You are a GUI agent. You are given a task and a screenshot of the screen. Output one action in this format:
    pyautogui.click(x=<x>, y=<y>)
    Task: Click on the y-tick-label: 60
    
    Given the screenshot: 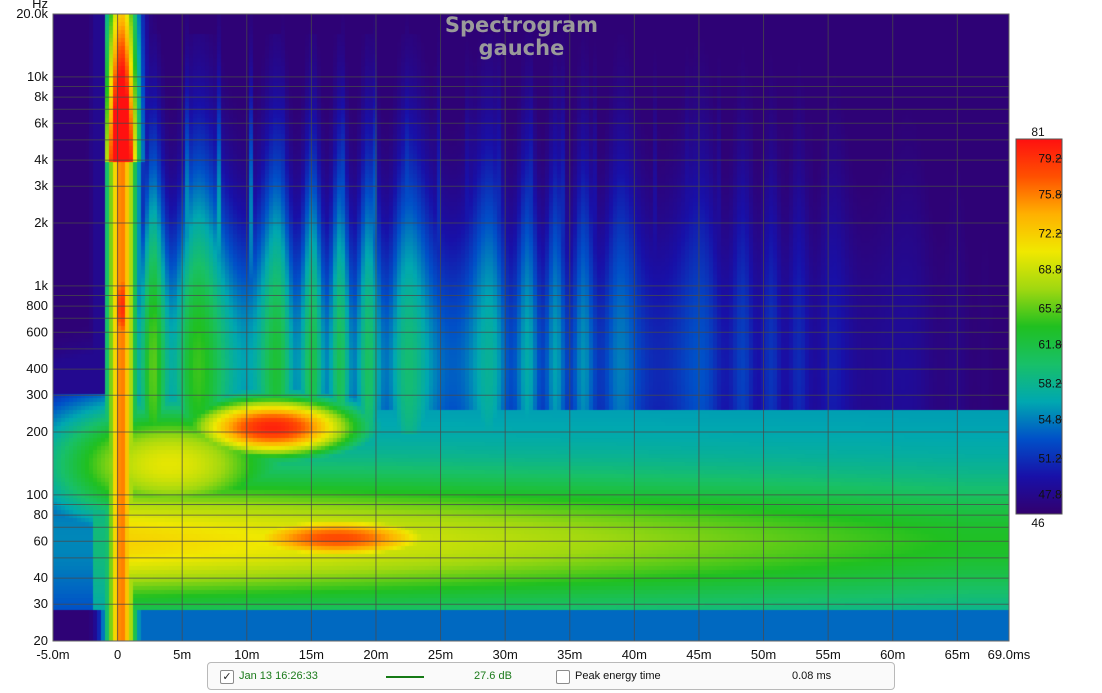 What is the action you would take?
    pyautogui.click(x=41, y=540)
    